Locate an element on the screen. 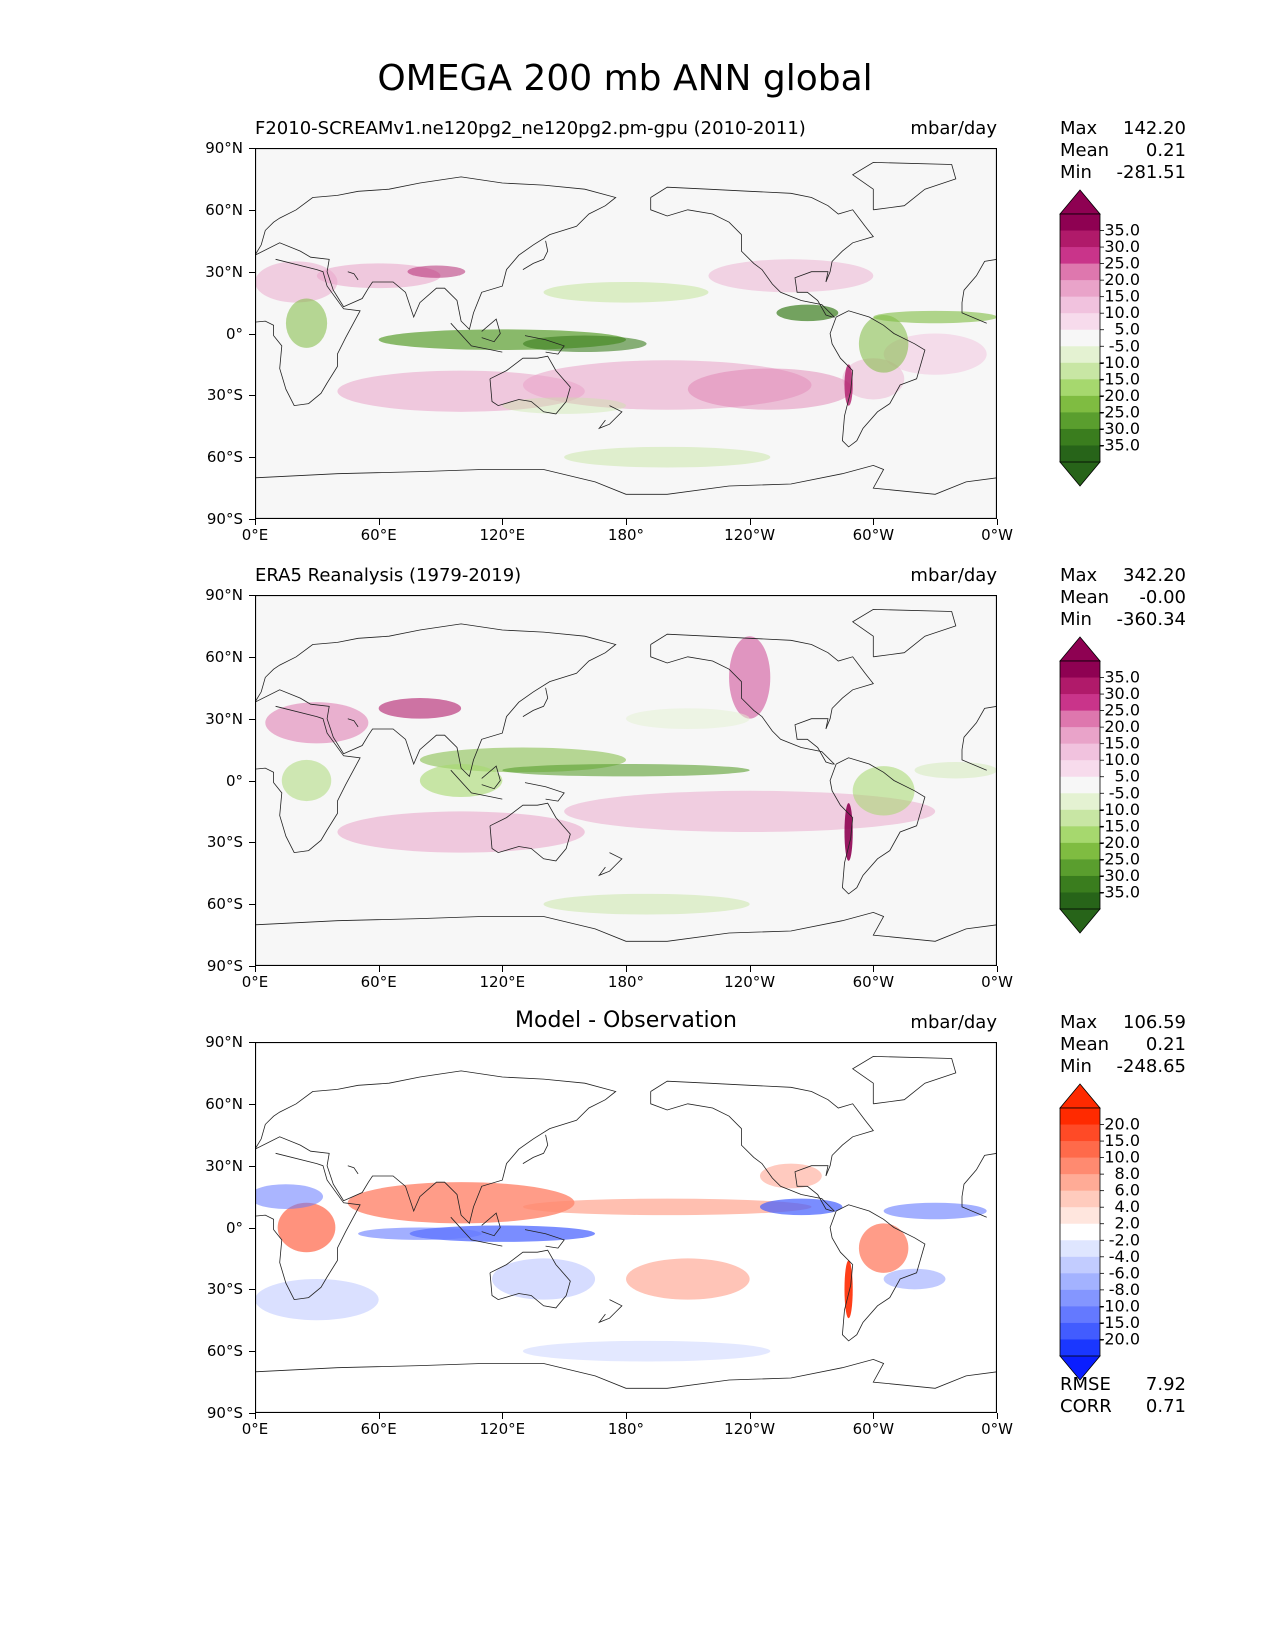 This screenshot has height=1650, width=1275. lat-tick-label: 60°N is located at coordinates (224, 1103).